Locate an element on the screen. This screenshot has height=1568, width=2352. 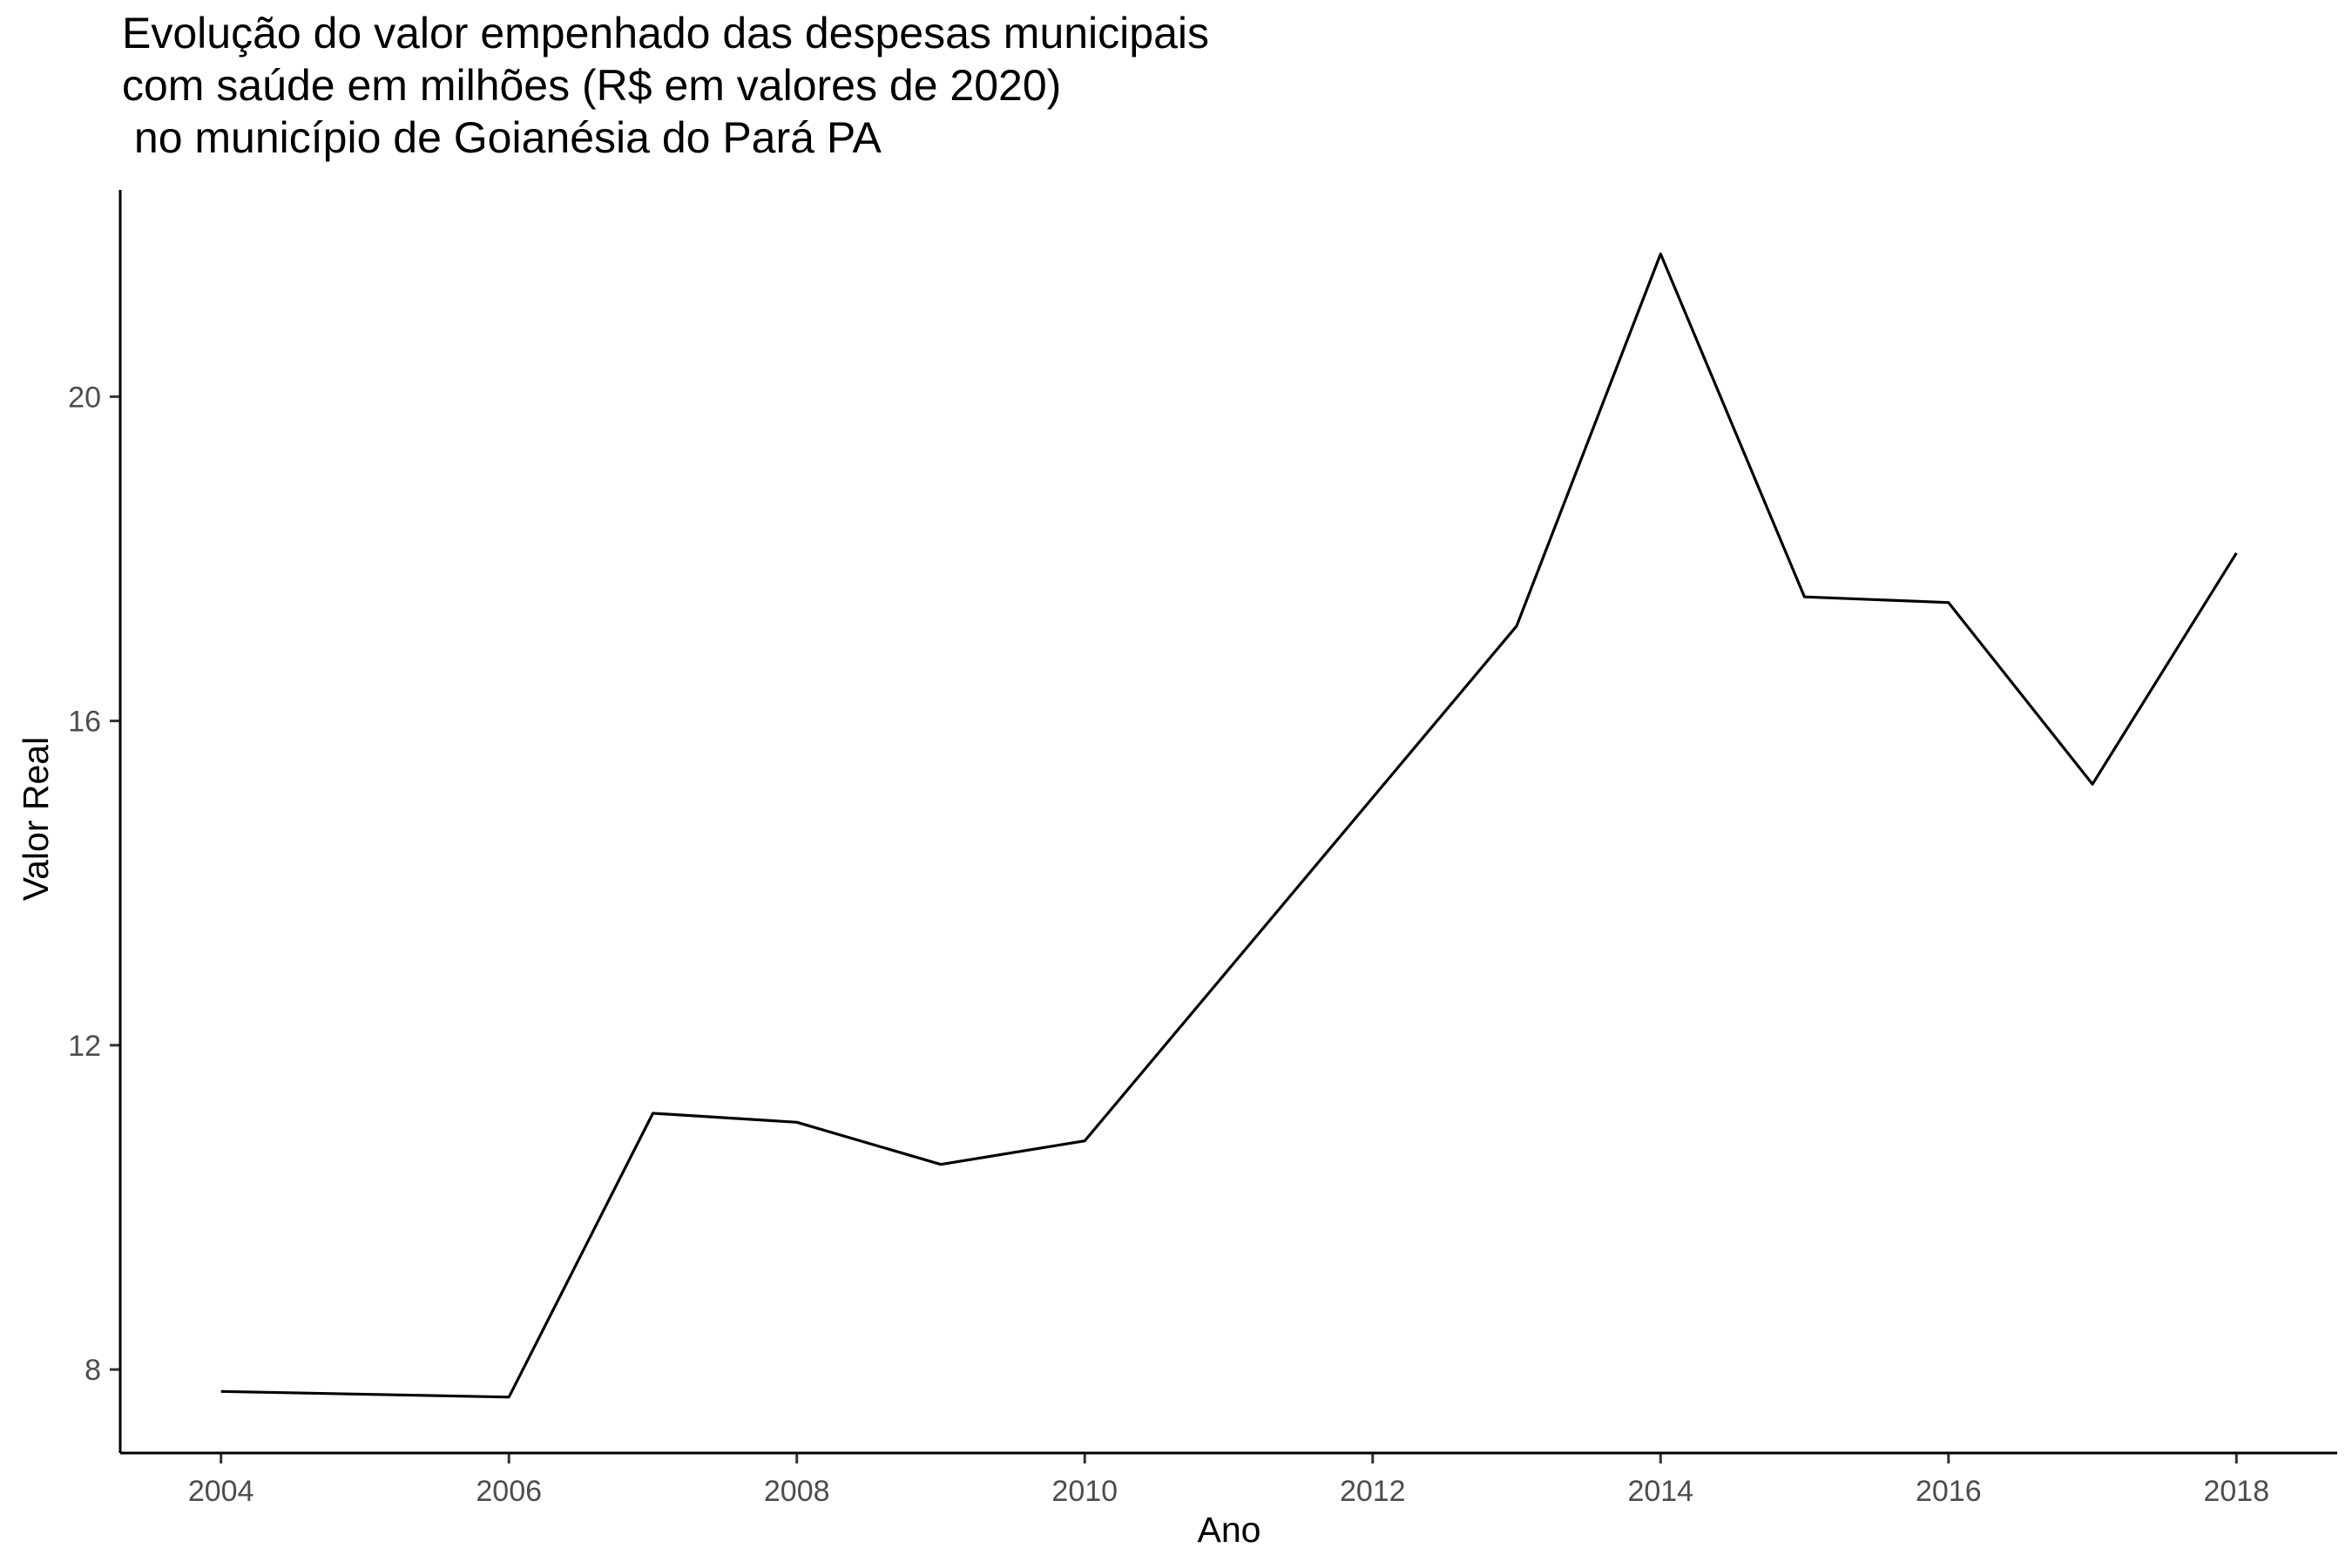
x-tick-label: 2008 is located at coordinates (797, 1491).